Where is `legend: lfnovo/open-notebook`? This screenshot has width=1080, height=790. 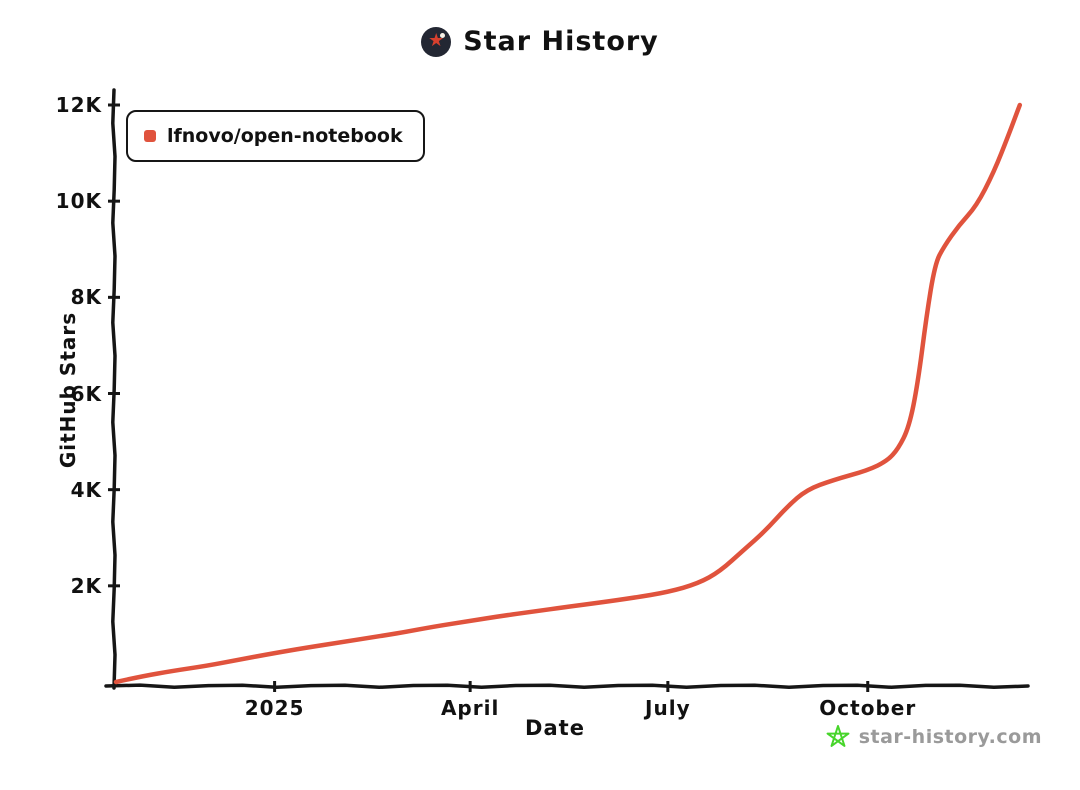
legend: lfnovo/open-notebook is located at coordinates (275, 136).